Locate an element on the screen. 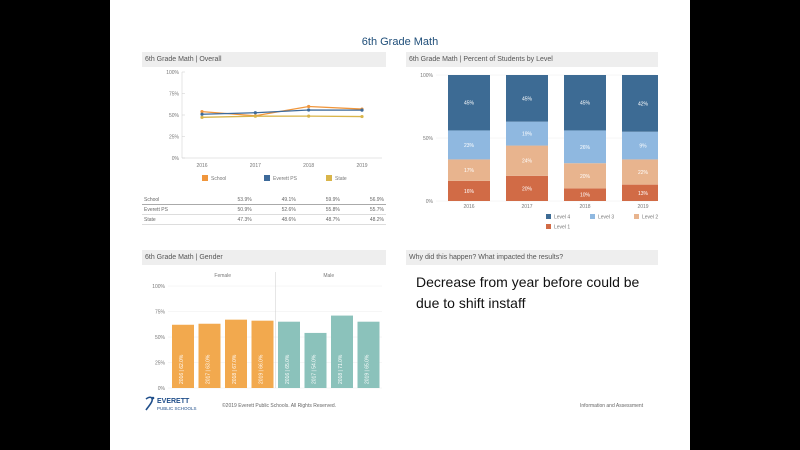  series-line-everett-ps is located at coordinates (282, 112).